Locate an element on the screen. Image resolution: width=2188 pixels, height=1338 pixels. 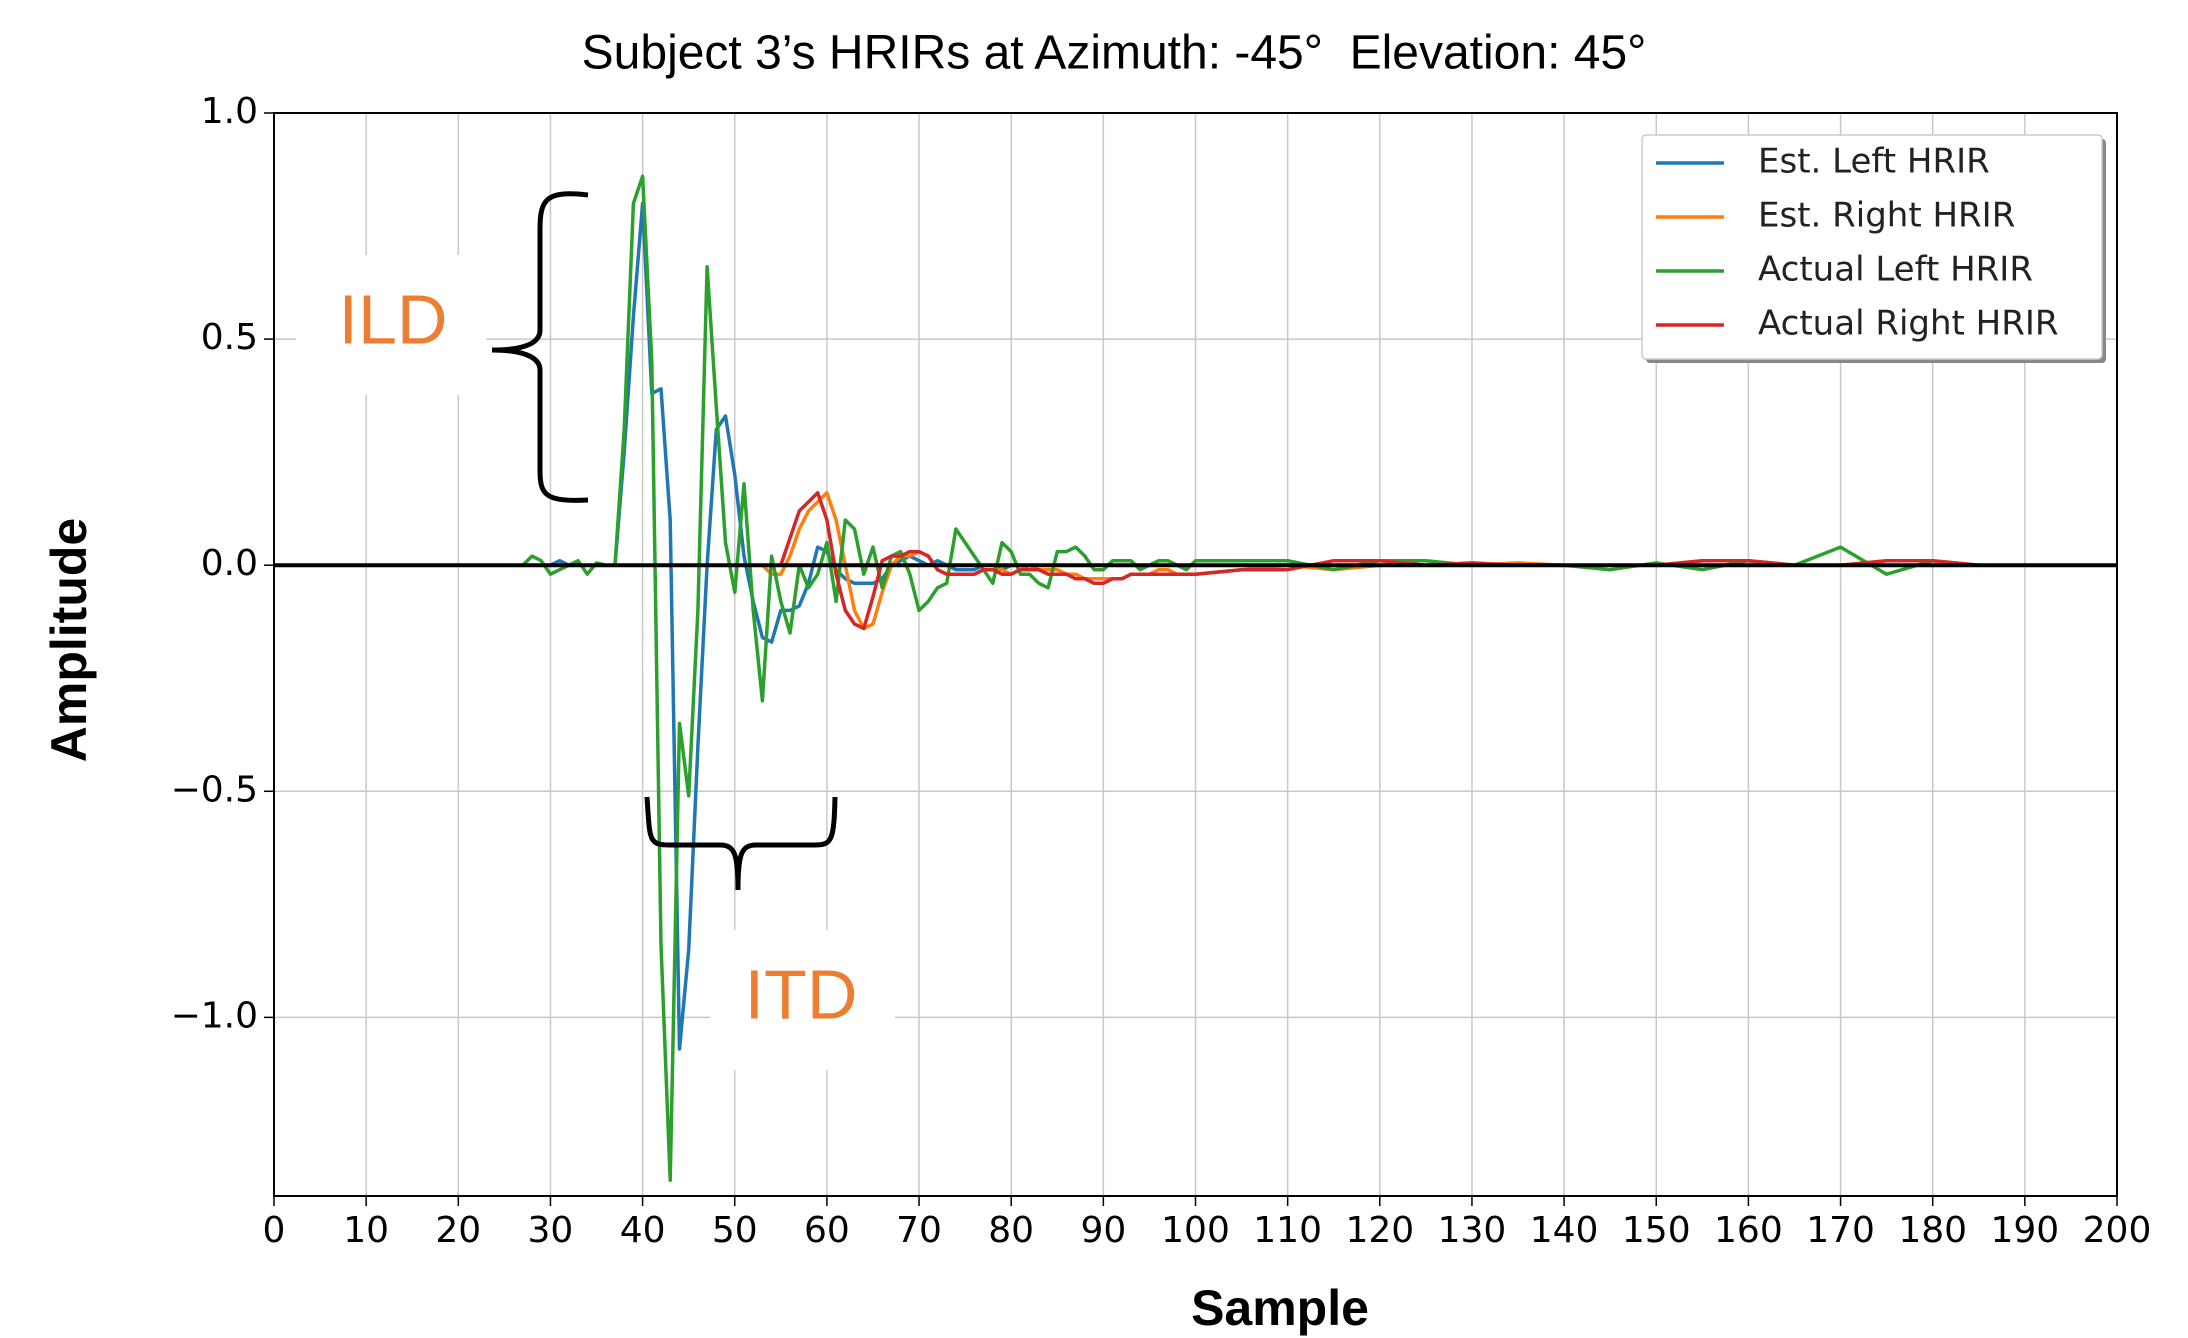
y-tick-label: −1.0 is located at coordinates (214, 1015).